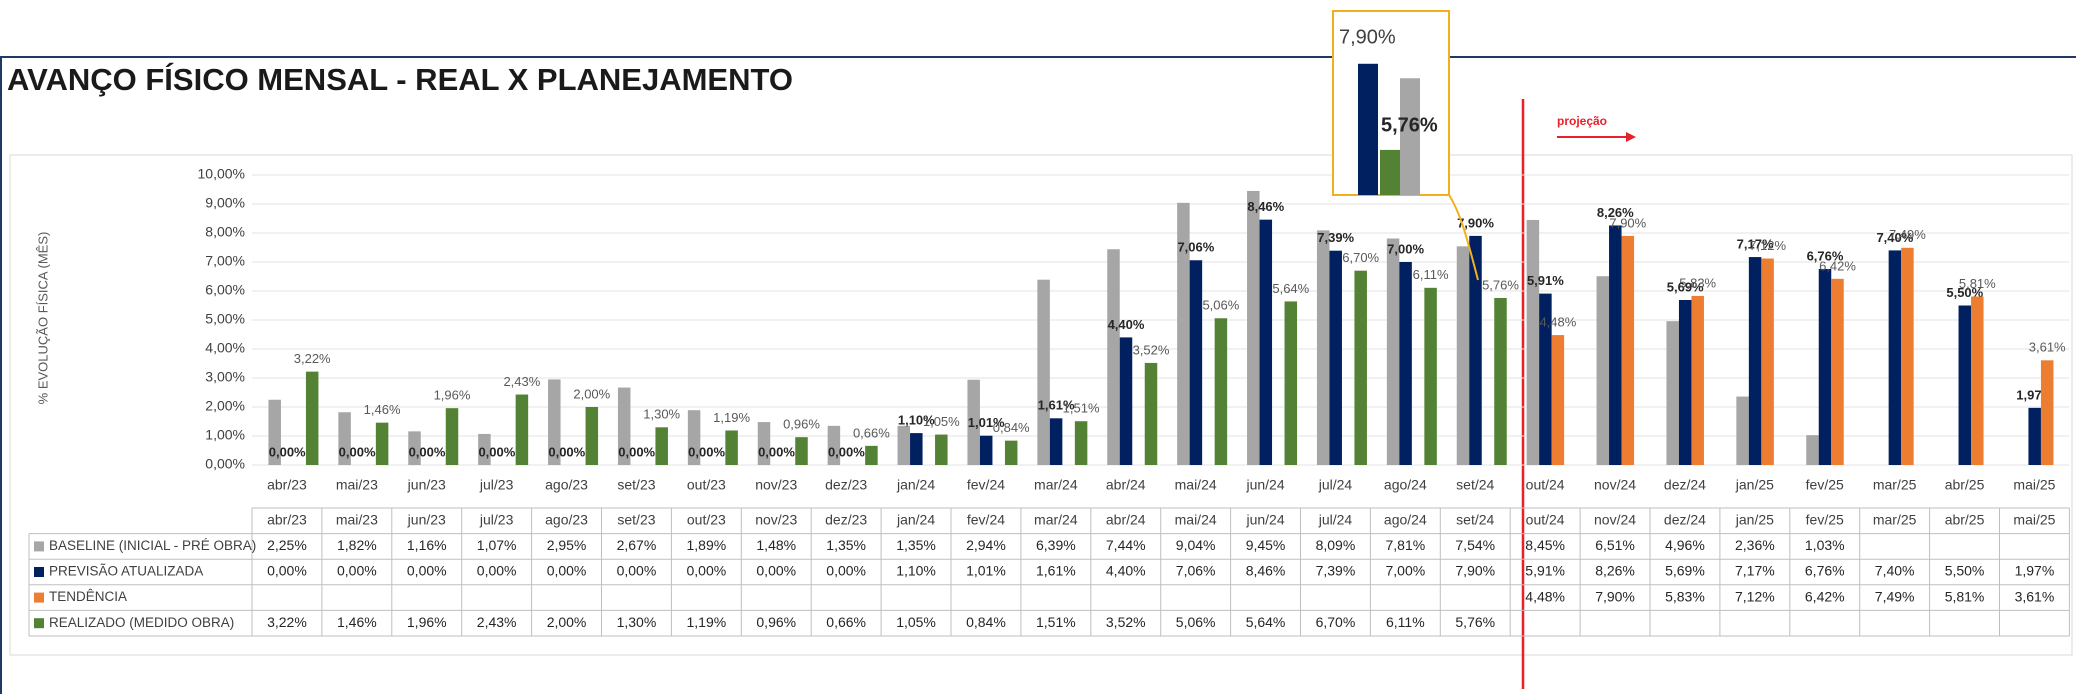  What do you see at coordinates (1825, 520) in the screenshot?
I see `table-header: fev/25` at bounding box center [1825, 520].